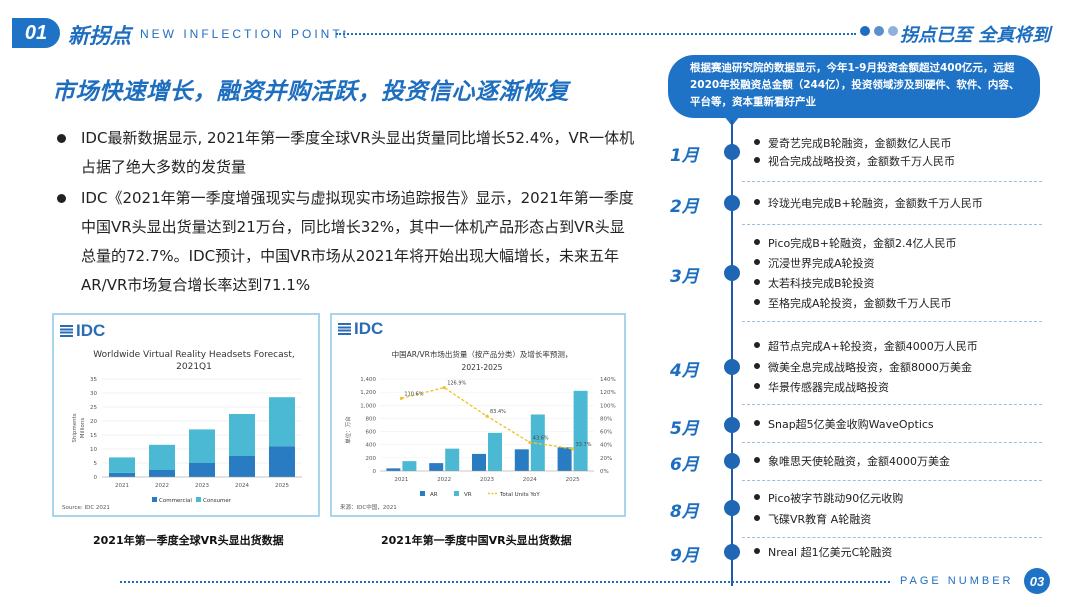  Describe the element at coordinates (820, 387) in the screenshot. I see `timeline-event: 华景传感器完成战略投资` at that location.